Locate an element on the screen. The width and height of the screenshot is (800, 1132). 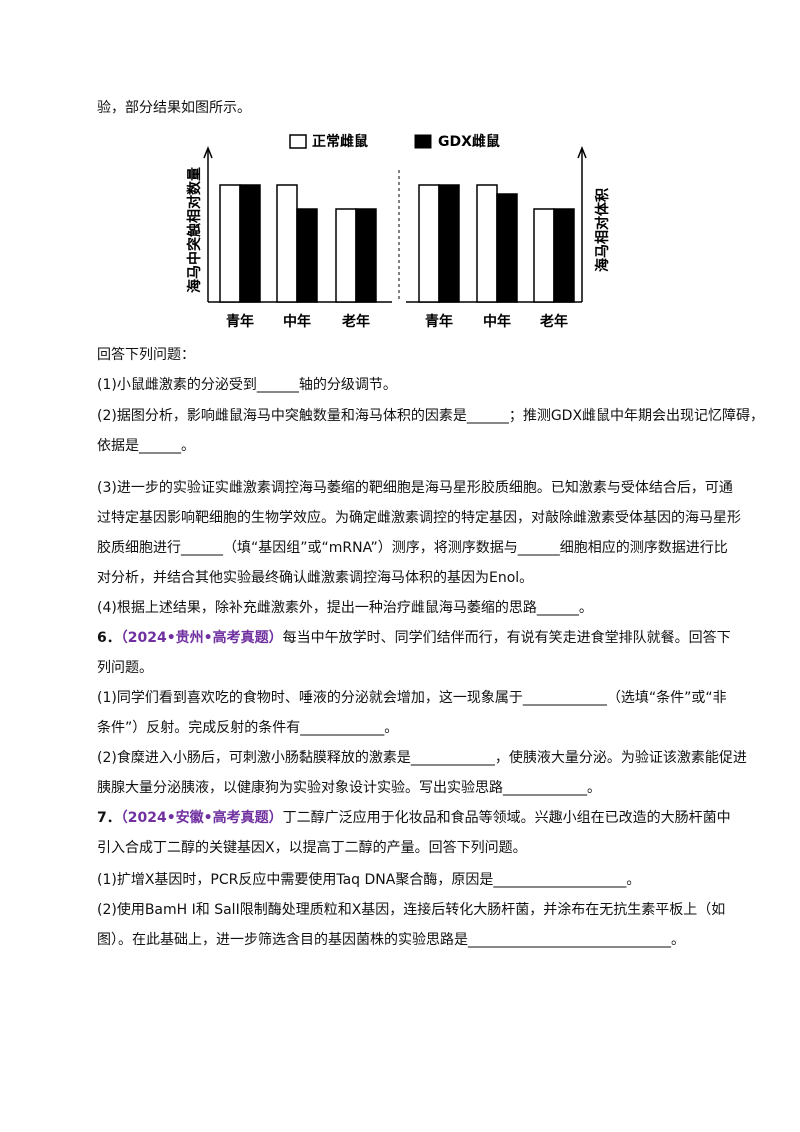
question-source: （2024•安徽•高考真题） is located at coordinates (201, 818).